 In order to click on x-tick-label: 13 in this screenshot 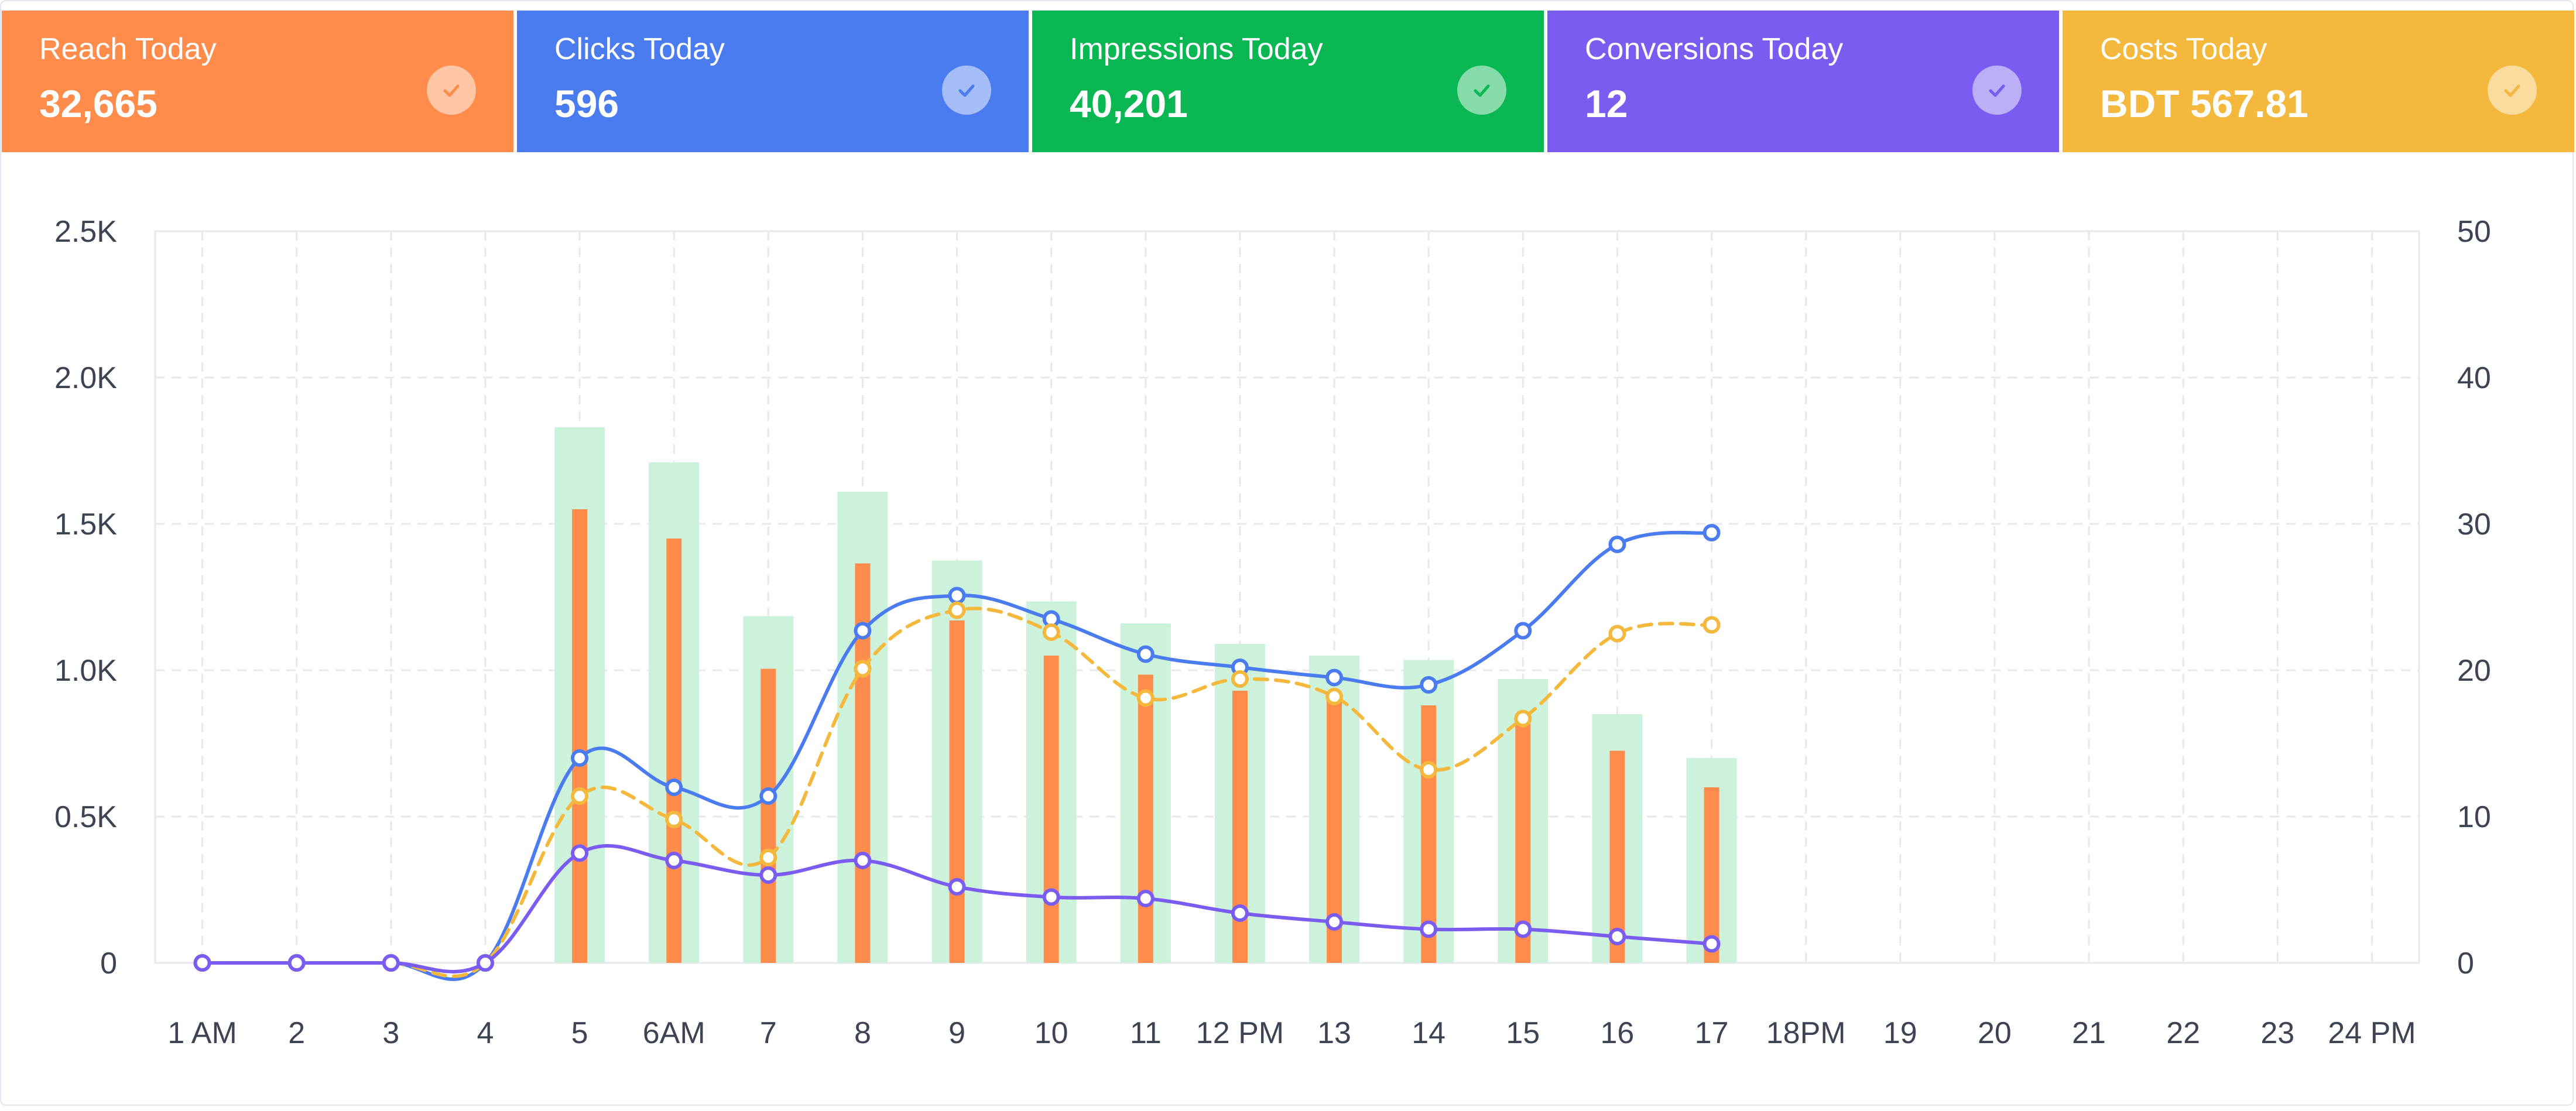, I will do `click(1334, 1033)`.